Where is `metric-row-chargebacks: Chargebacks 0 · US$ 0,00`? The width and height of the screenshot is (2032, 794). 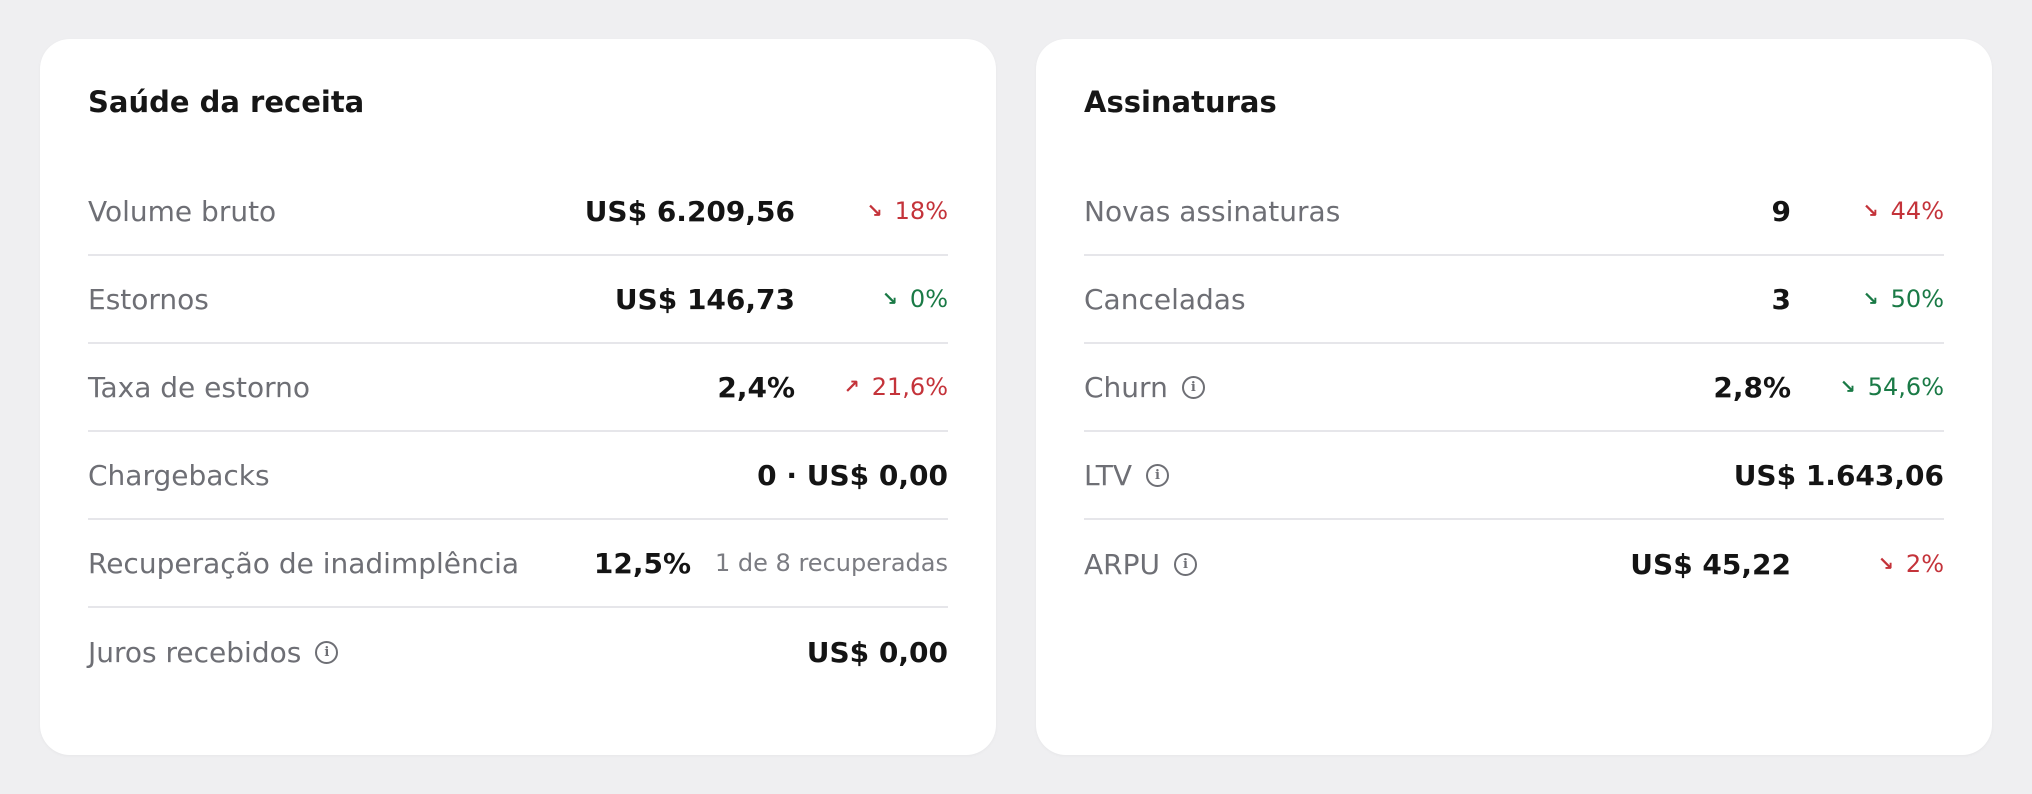 metric-row-chargebacks: Chargebacks 0 · US$ 0,00 is located at coordinates (518, 476).